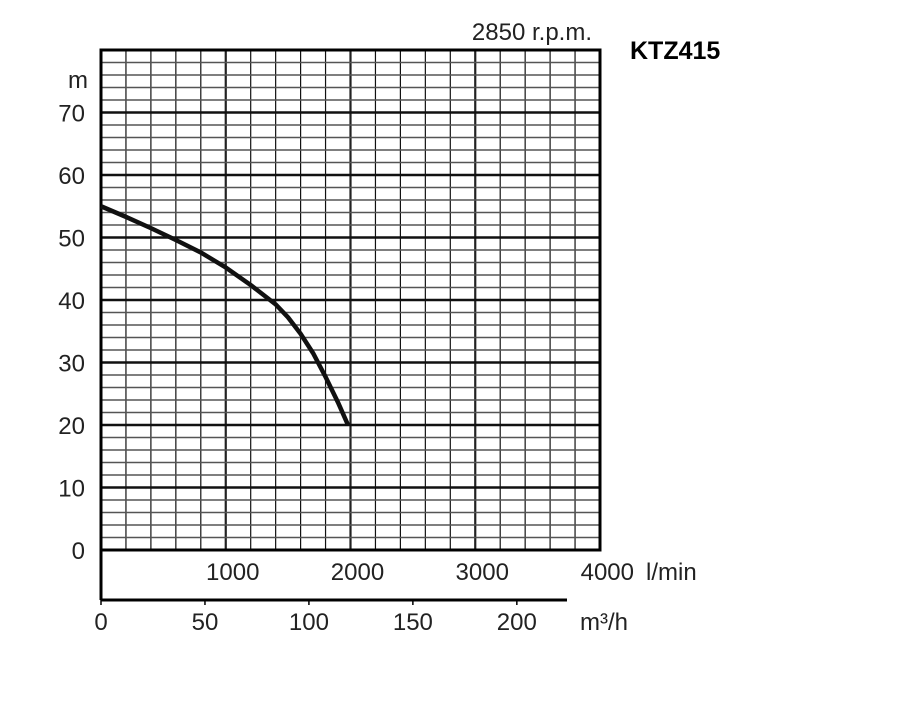  What do you see at coordinates (482, 572) in the screenshot?
I see `x-tick-label: 3000` at bounding box center [482, 572].